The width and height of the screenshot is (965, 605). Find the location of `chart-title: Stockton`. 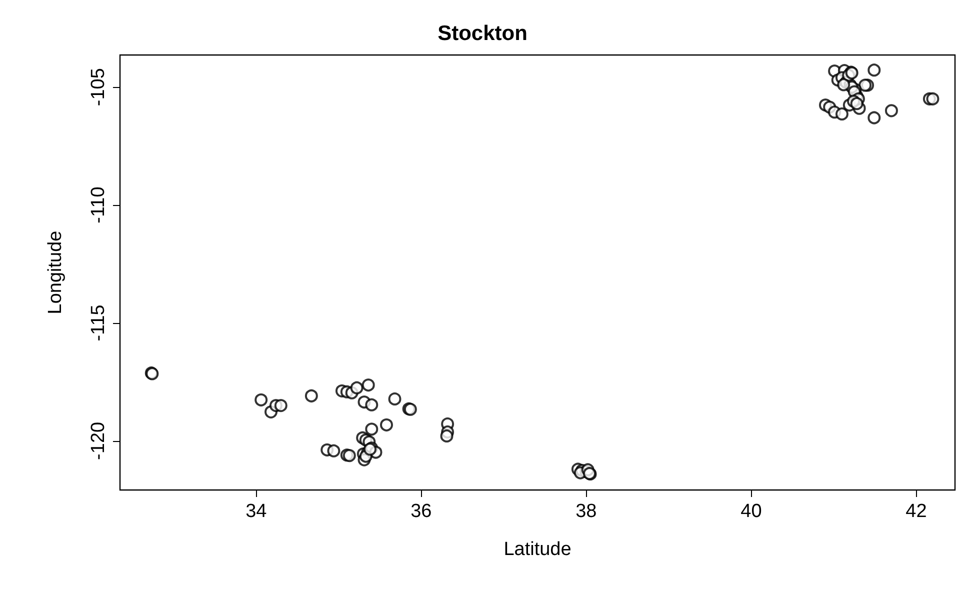

chart-title: Stockton is located at coordinates (483, 33).